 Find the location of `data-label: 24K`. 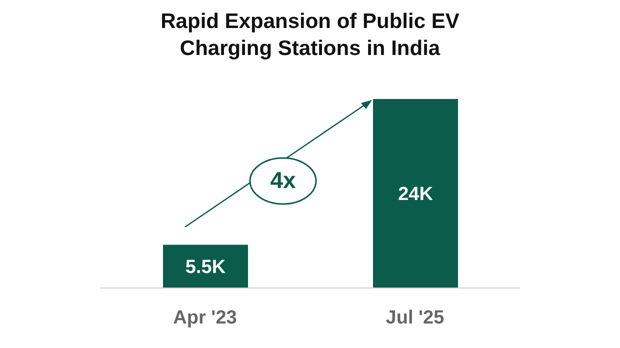

data-label: 24K is located at coordinates (416, 195).